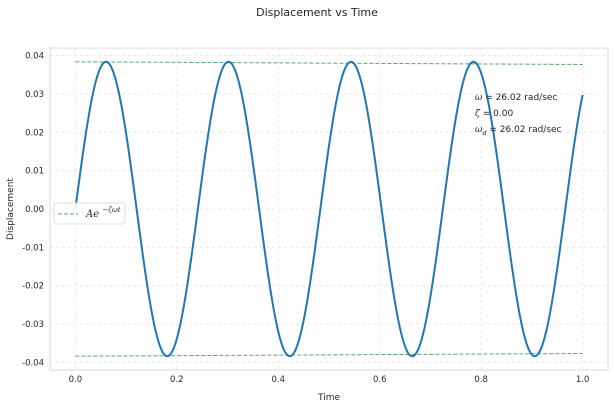 The height and width of the screenshot is (409, 614). I want to click on envelope-upper-line, so click(329, 63).